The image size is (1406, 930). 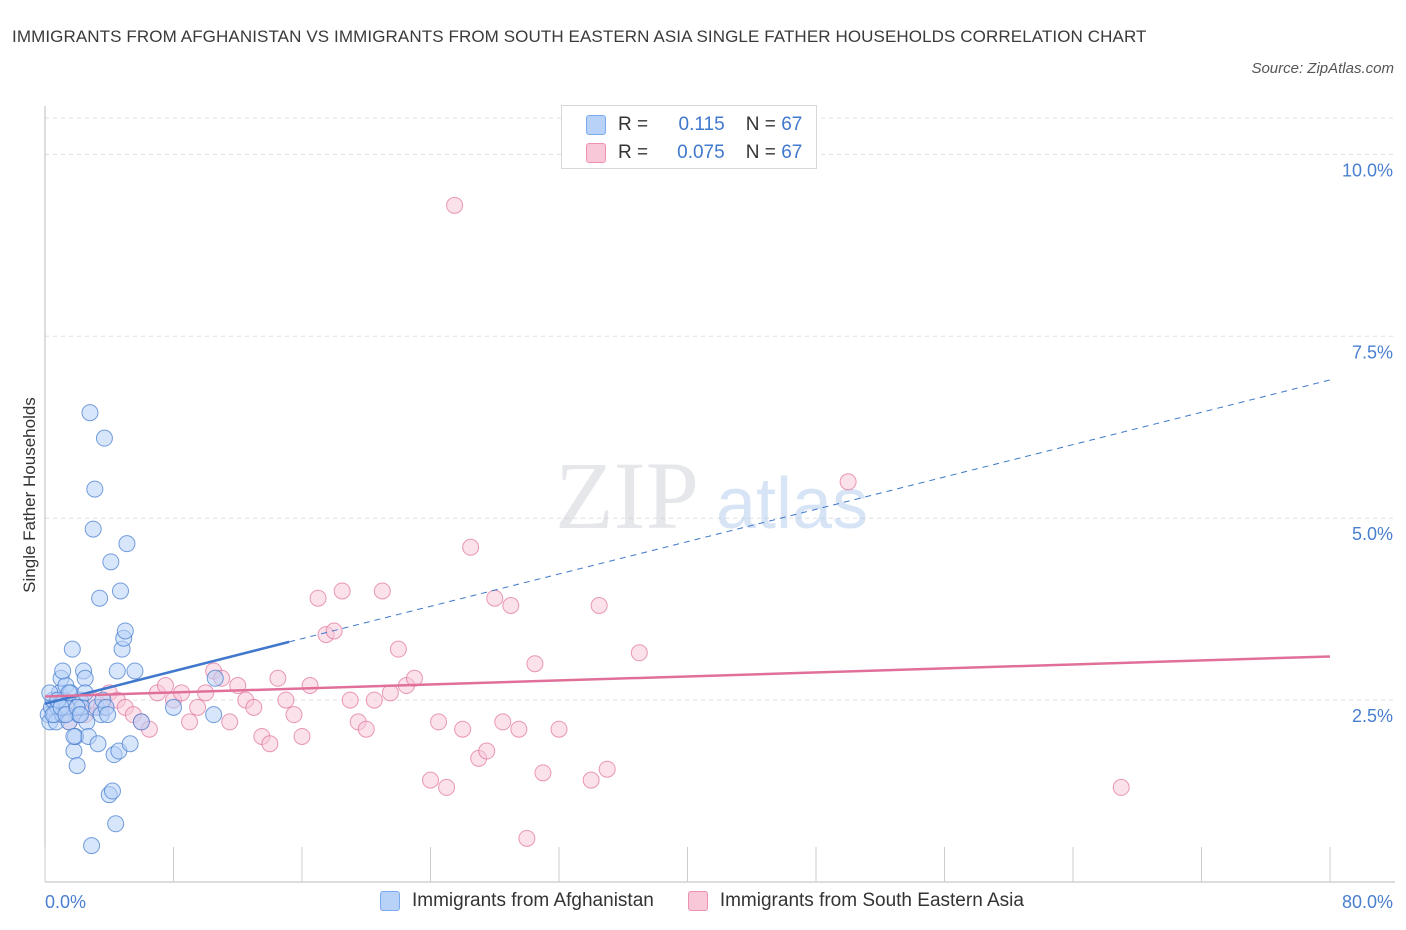 I want to click on series-afghanistan-points, so click(x=131, y=629).